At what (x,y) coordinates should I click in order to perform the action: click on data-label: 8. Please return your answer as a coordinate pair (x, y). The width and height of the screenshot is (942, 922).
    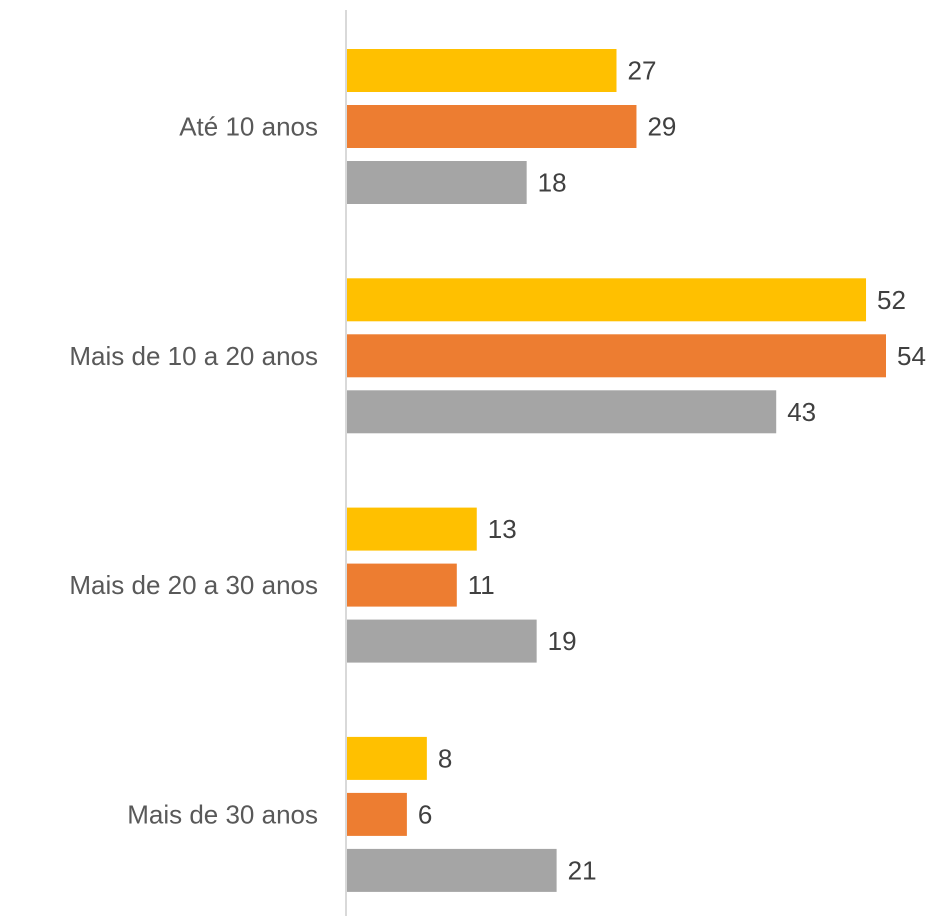
    Looking at the image, I should click on (445, 758).